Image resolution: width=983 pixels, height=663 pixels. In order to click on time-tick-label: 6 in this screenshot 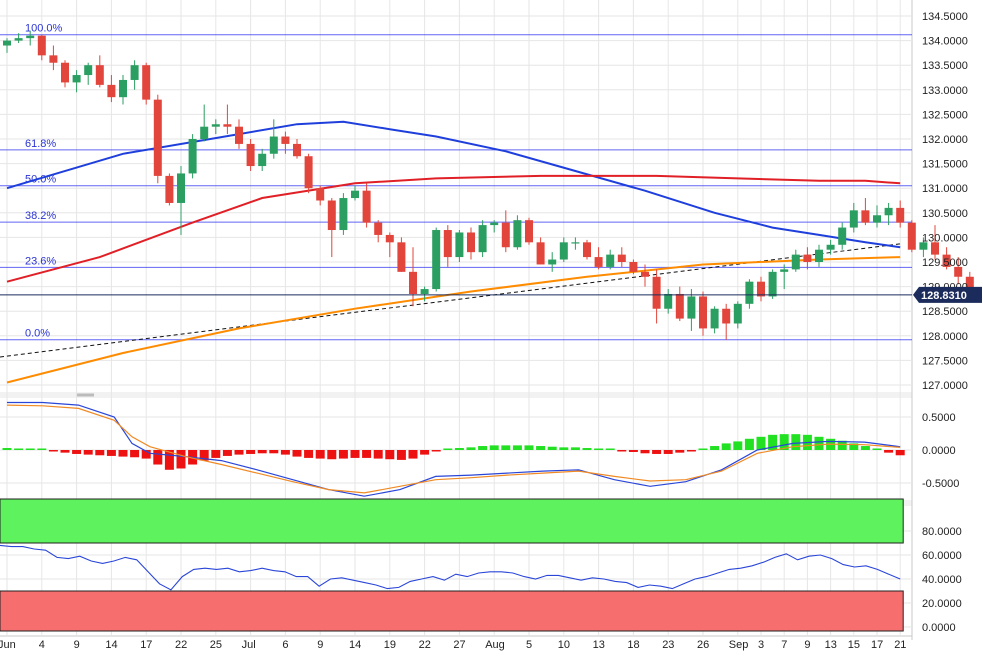, I will do `click(285, 645)`.